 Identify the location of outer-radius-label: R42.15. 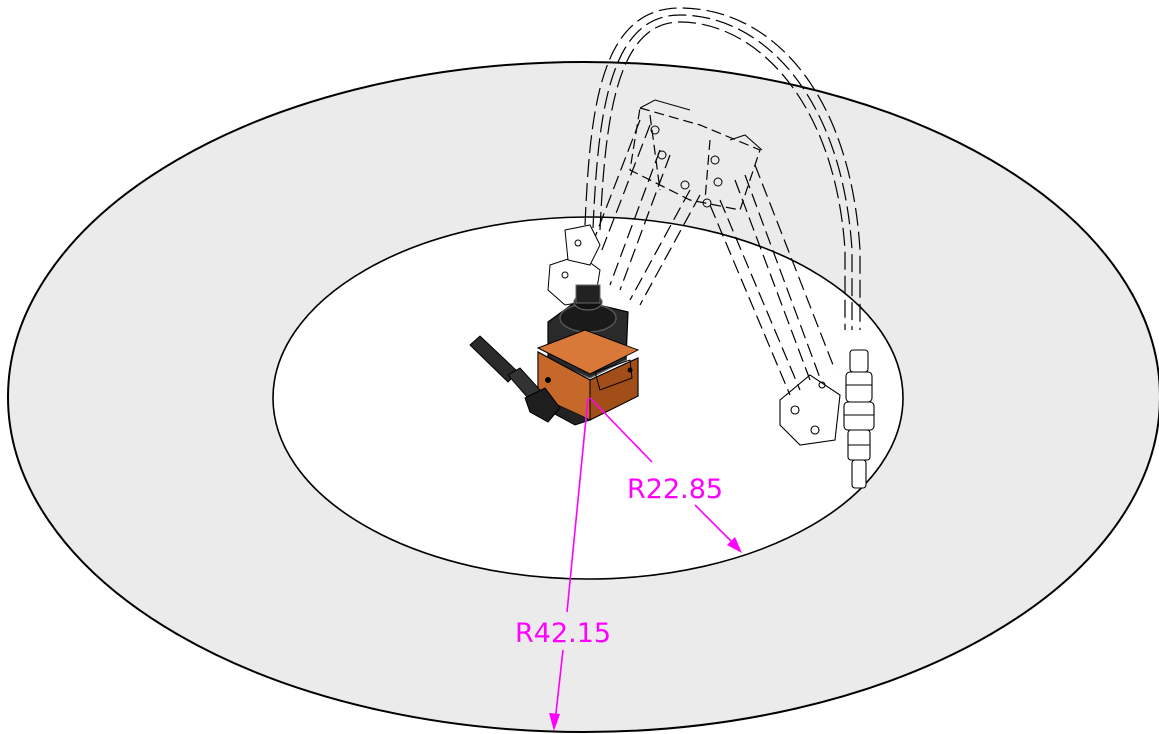
(563, 633).